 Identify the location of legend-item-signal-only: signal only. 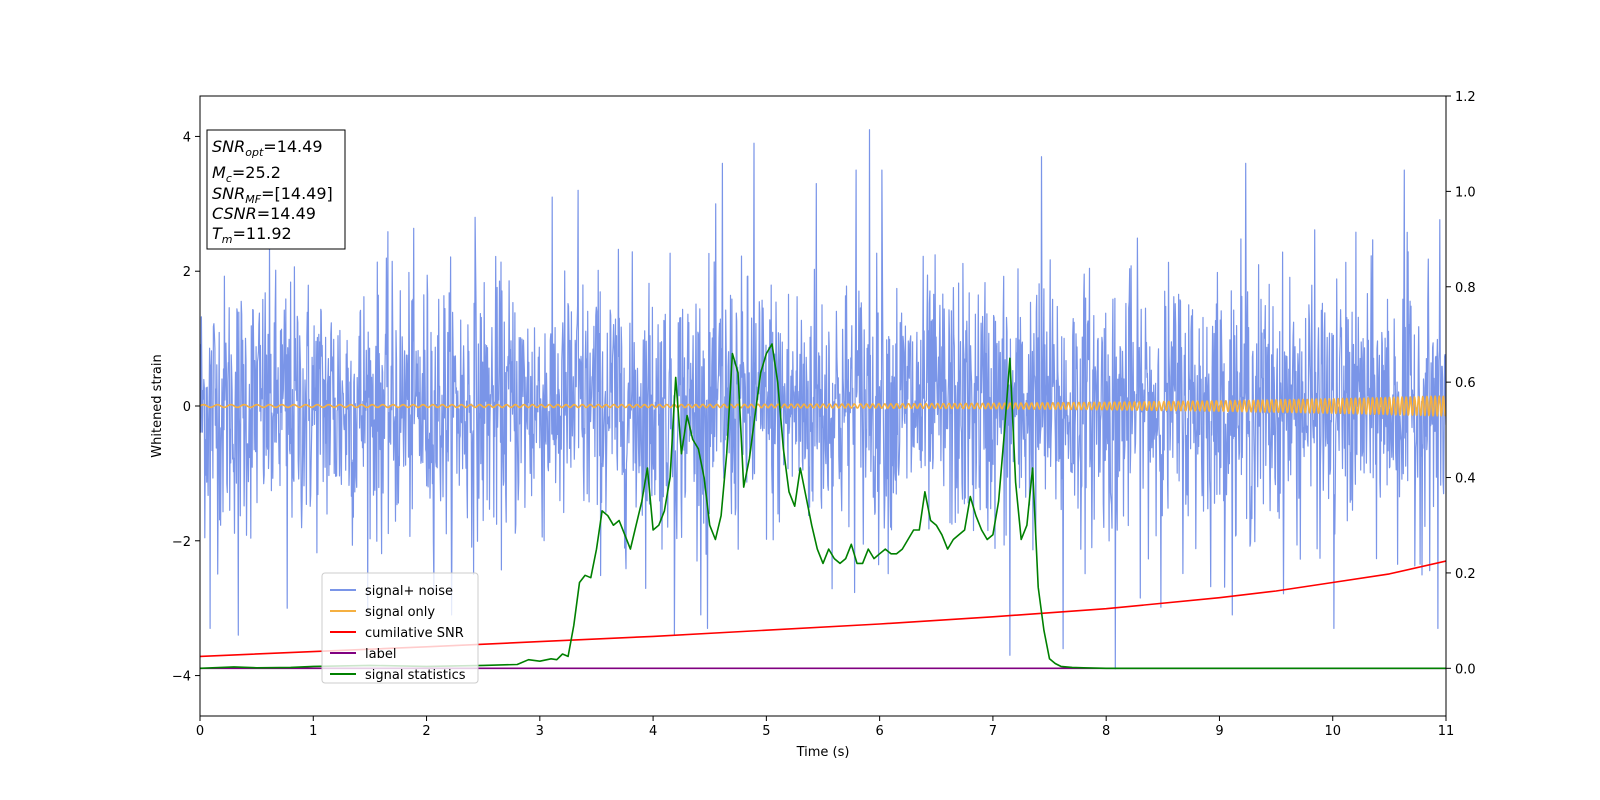
(382, 612).